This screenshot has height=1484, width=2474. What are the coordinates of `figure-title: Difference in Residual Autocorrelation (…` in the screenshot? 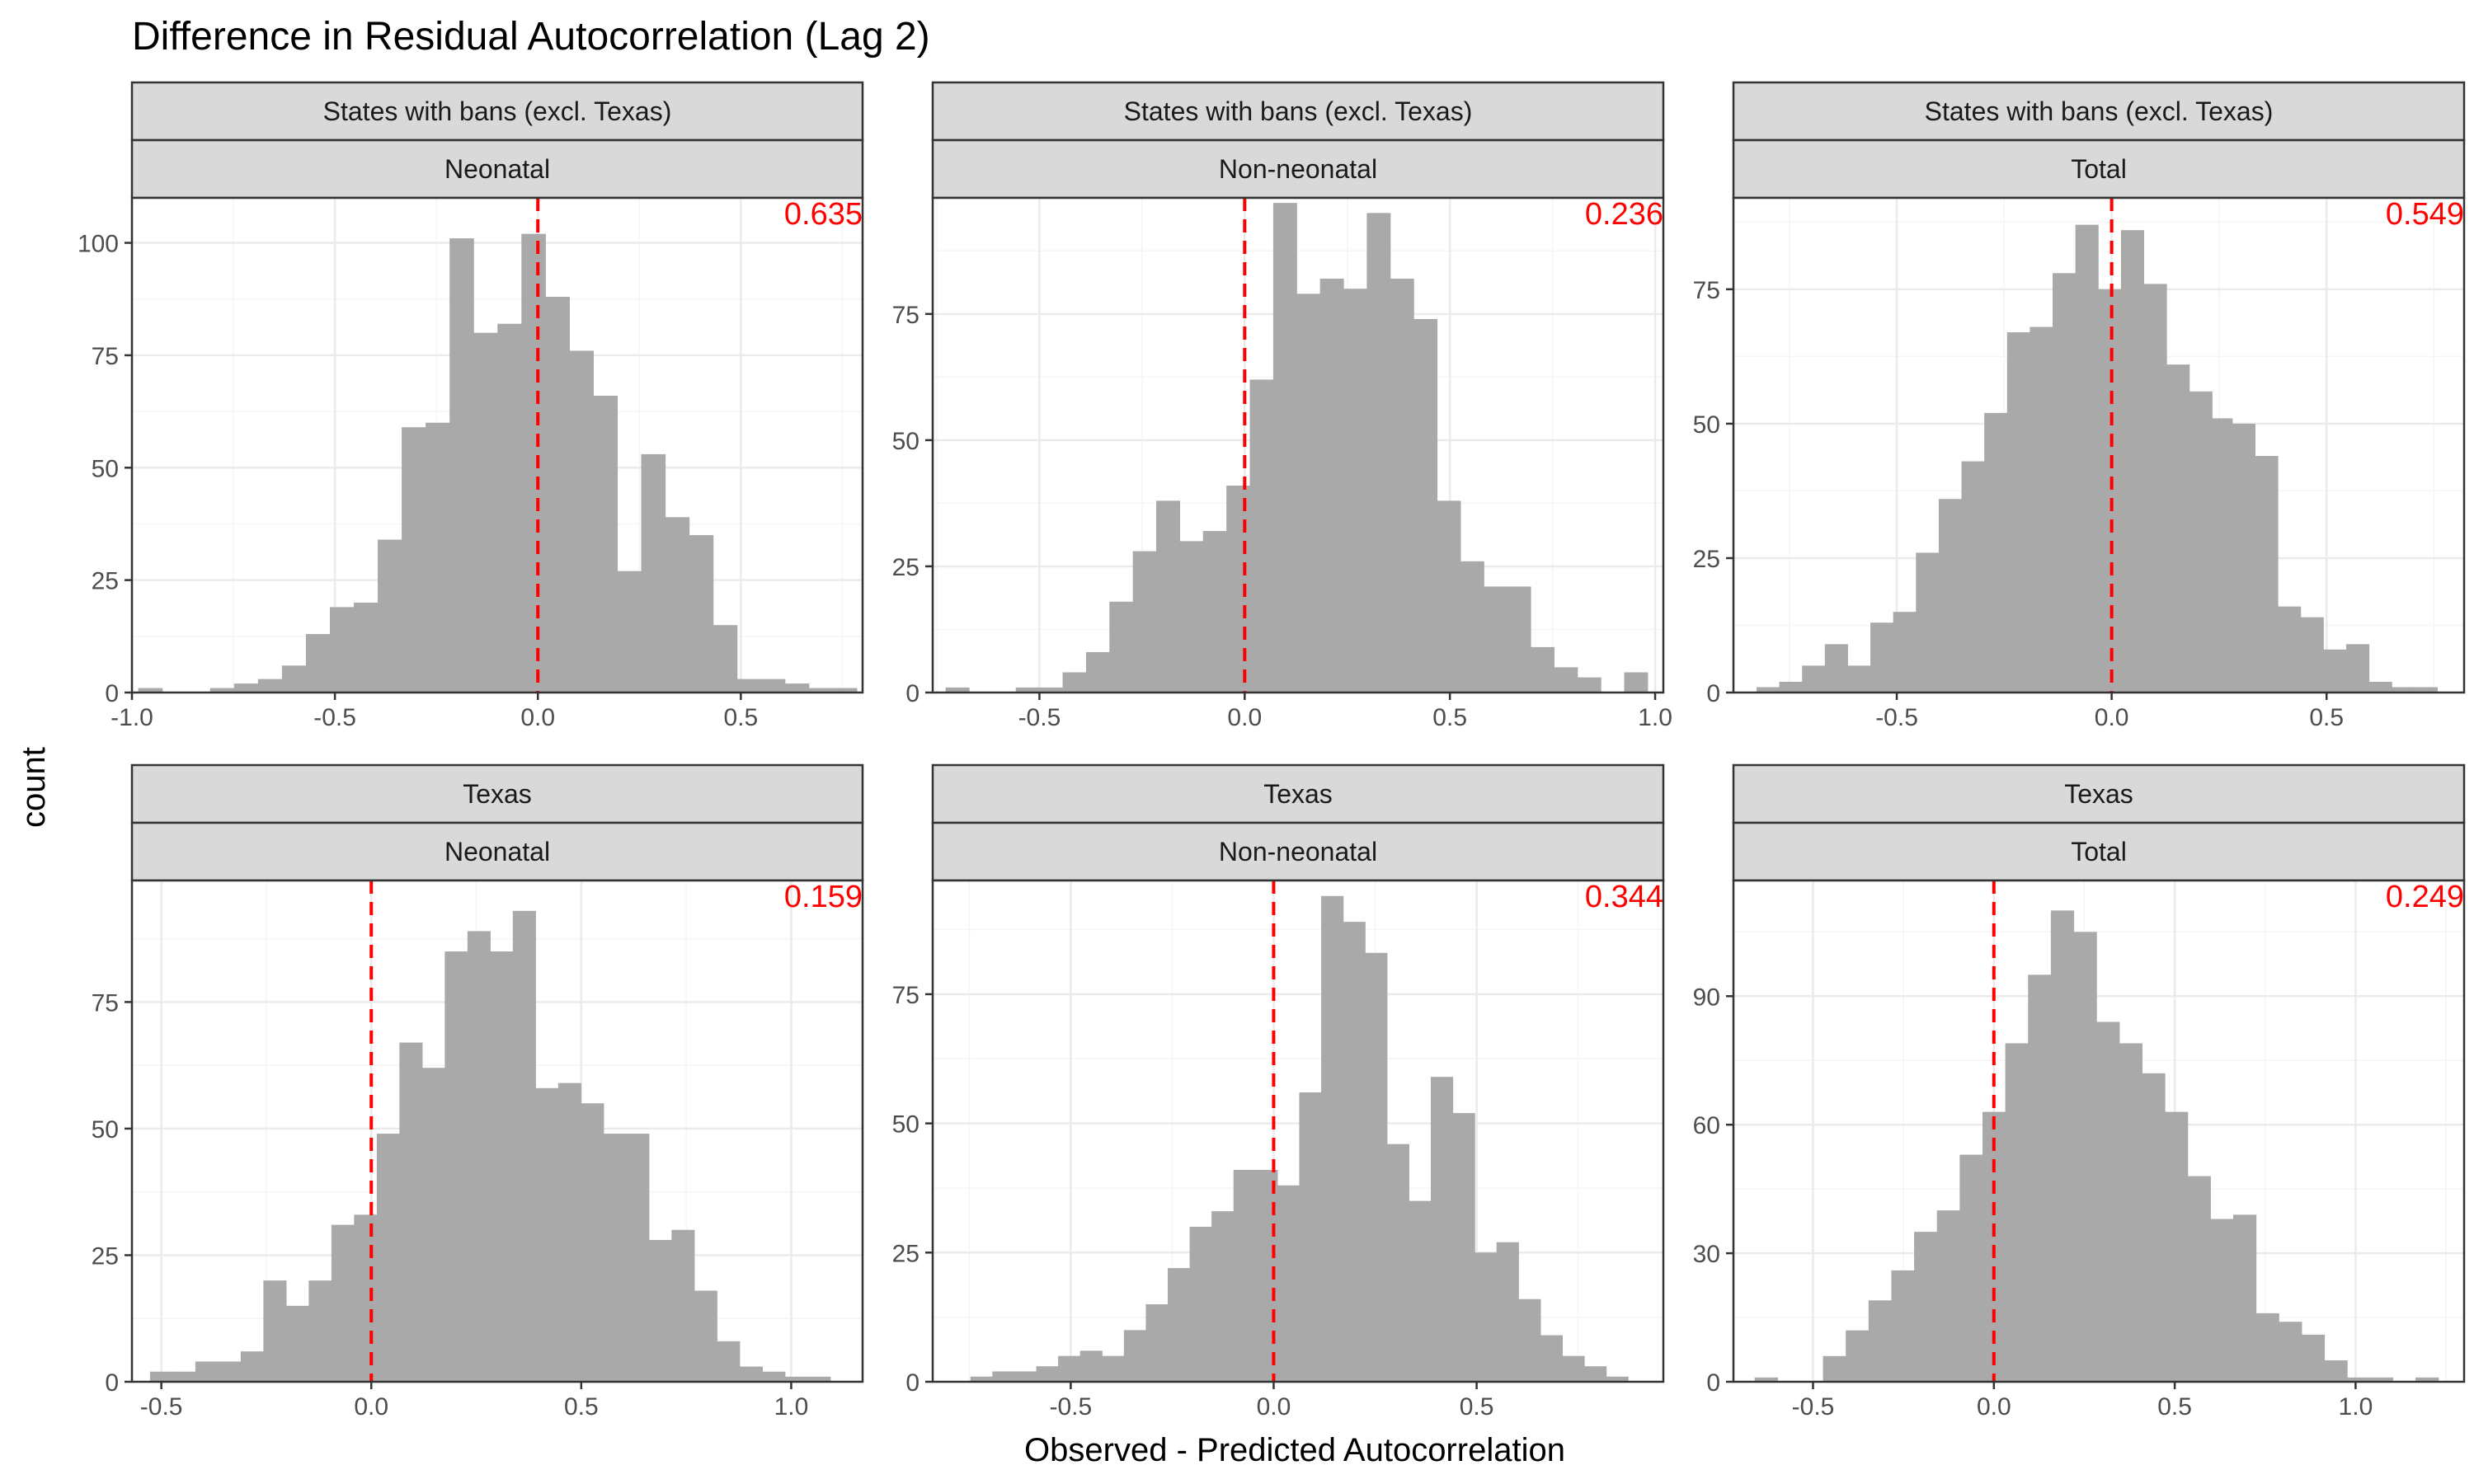 It's located at (531, 37).